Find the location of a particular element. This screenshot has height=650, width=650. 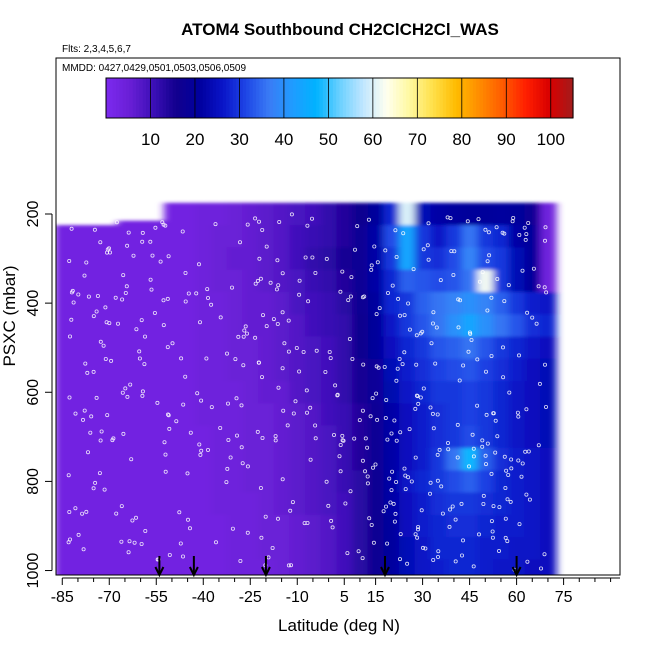

colorbar-tick-label: 30 is located at coordinates (239, 139).